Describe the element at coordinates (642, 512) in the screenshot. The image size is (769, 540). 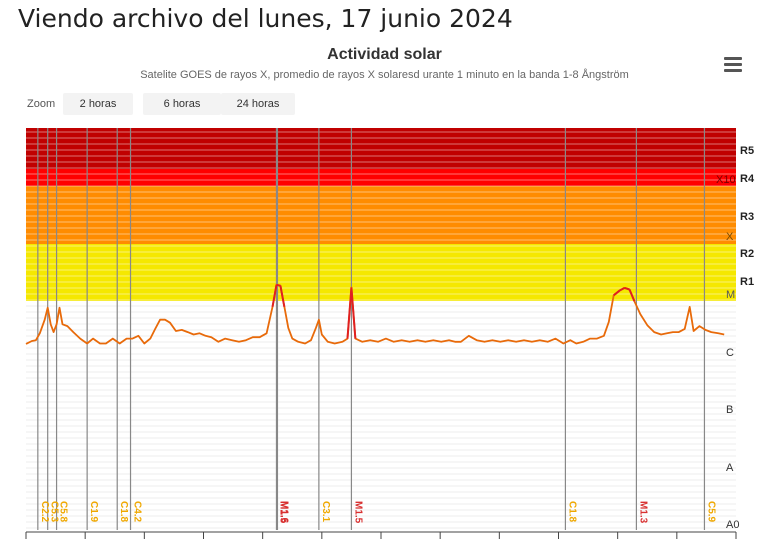
I see `flare-label: M1.3` at that location.